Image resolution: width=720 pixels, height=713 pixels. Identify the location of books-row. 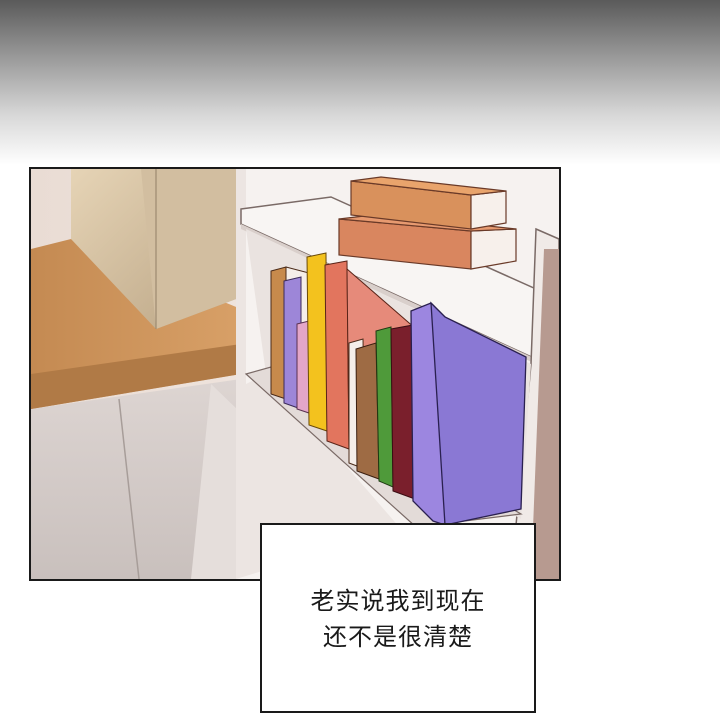
(398, 389).